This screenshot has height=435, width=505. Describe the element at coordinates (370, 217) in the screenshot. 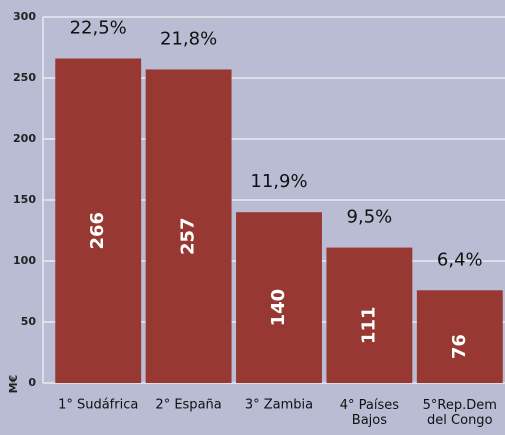

I see `annotation: 9,5%` at that location.